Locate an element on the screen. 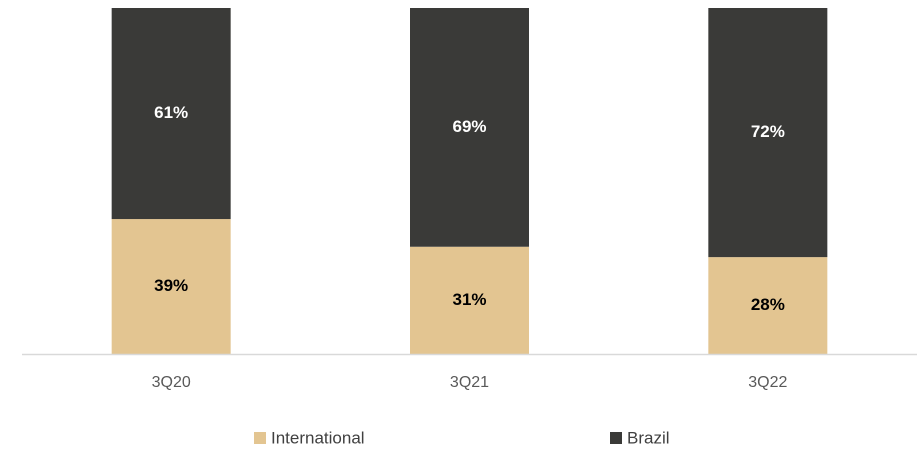 This screenshot has height=454, width=922. data-label: 28% is located at coordinates (768, 304).